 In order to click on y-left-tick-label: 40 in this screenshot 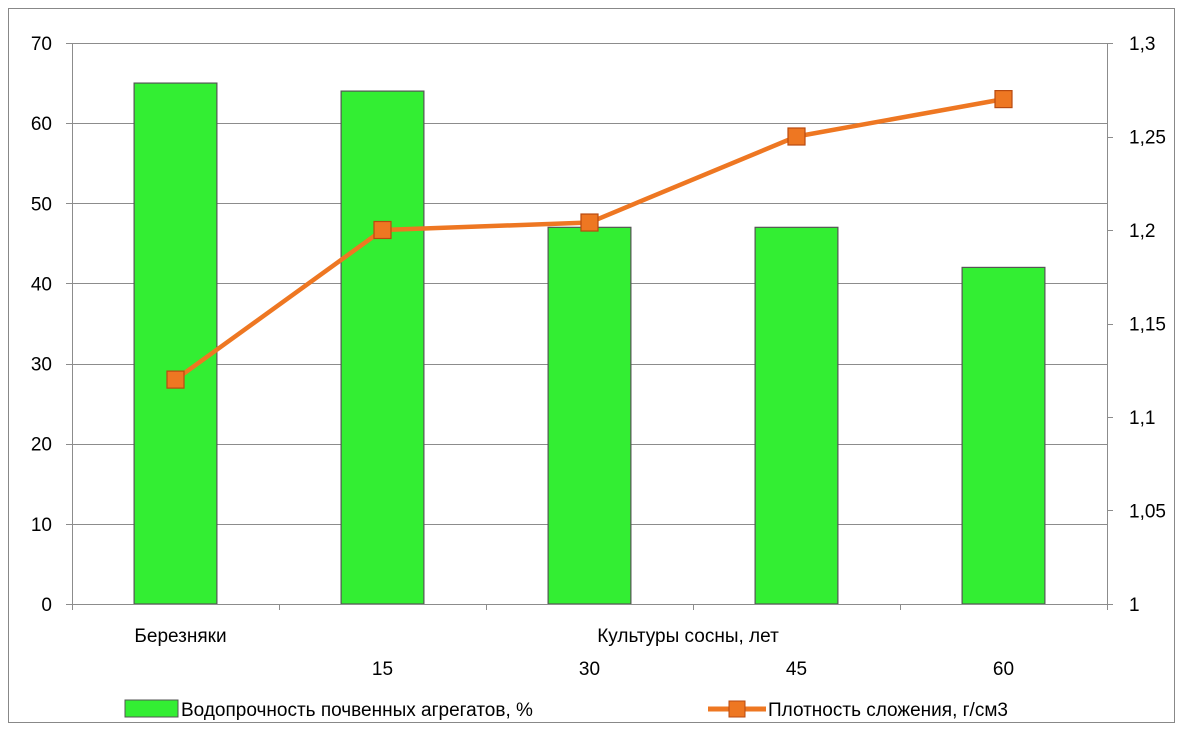, I will do `click(41, 284)`.